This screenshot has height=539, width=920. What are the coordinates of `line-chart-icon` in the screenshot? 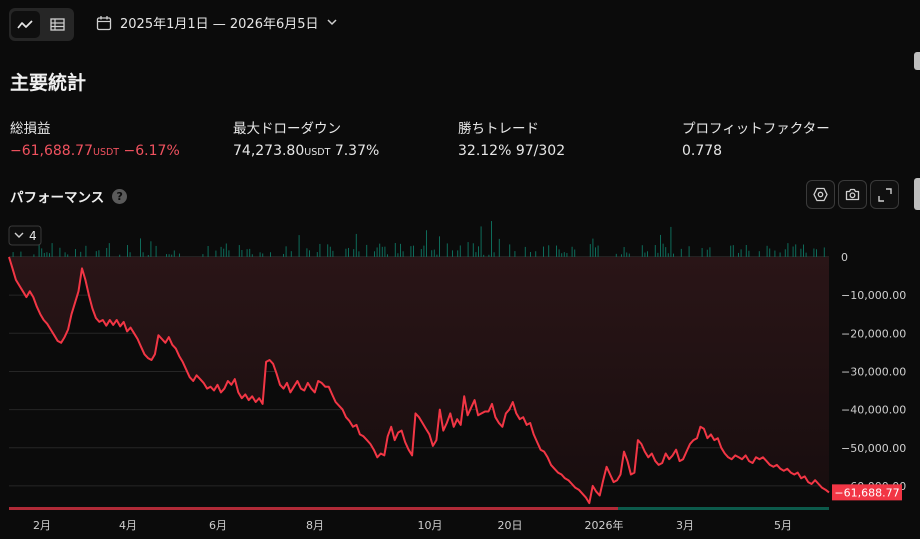 It's located at (25, 24).